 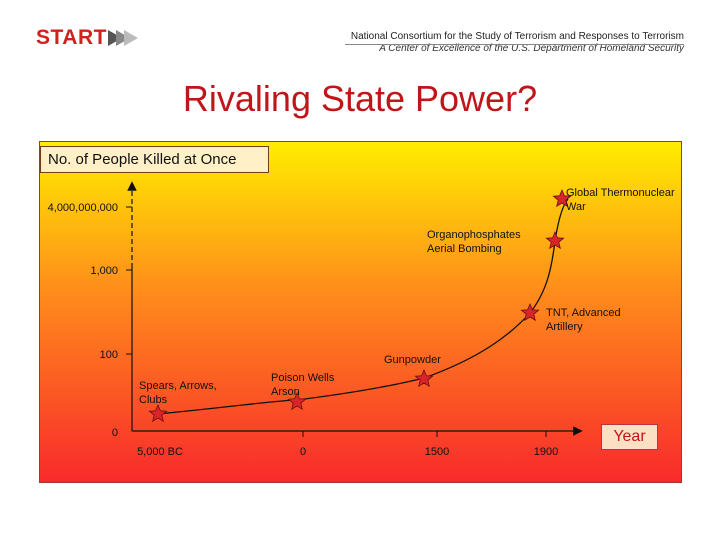 What do you see at coordinates (437, 452) in the screenshot?
I see `x-tick-label: 1500` at bounding box center [437, 452].